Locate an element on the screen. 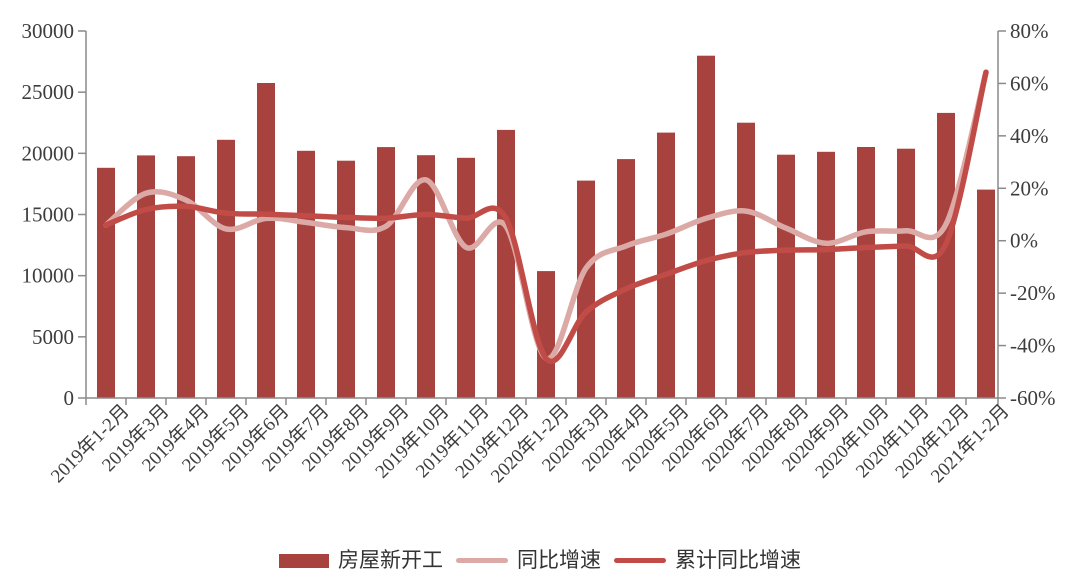 The height and width of the screenshot is (579, 1080). right-axis-tick-label: 60% is located at coordinates (1029, 83).